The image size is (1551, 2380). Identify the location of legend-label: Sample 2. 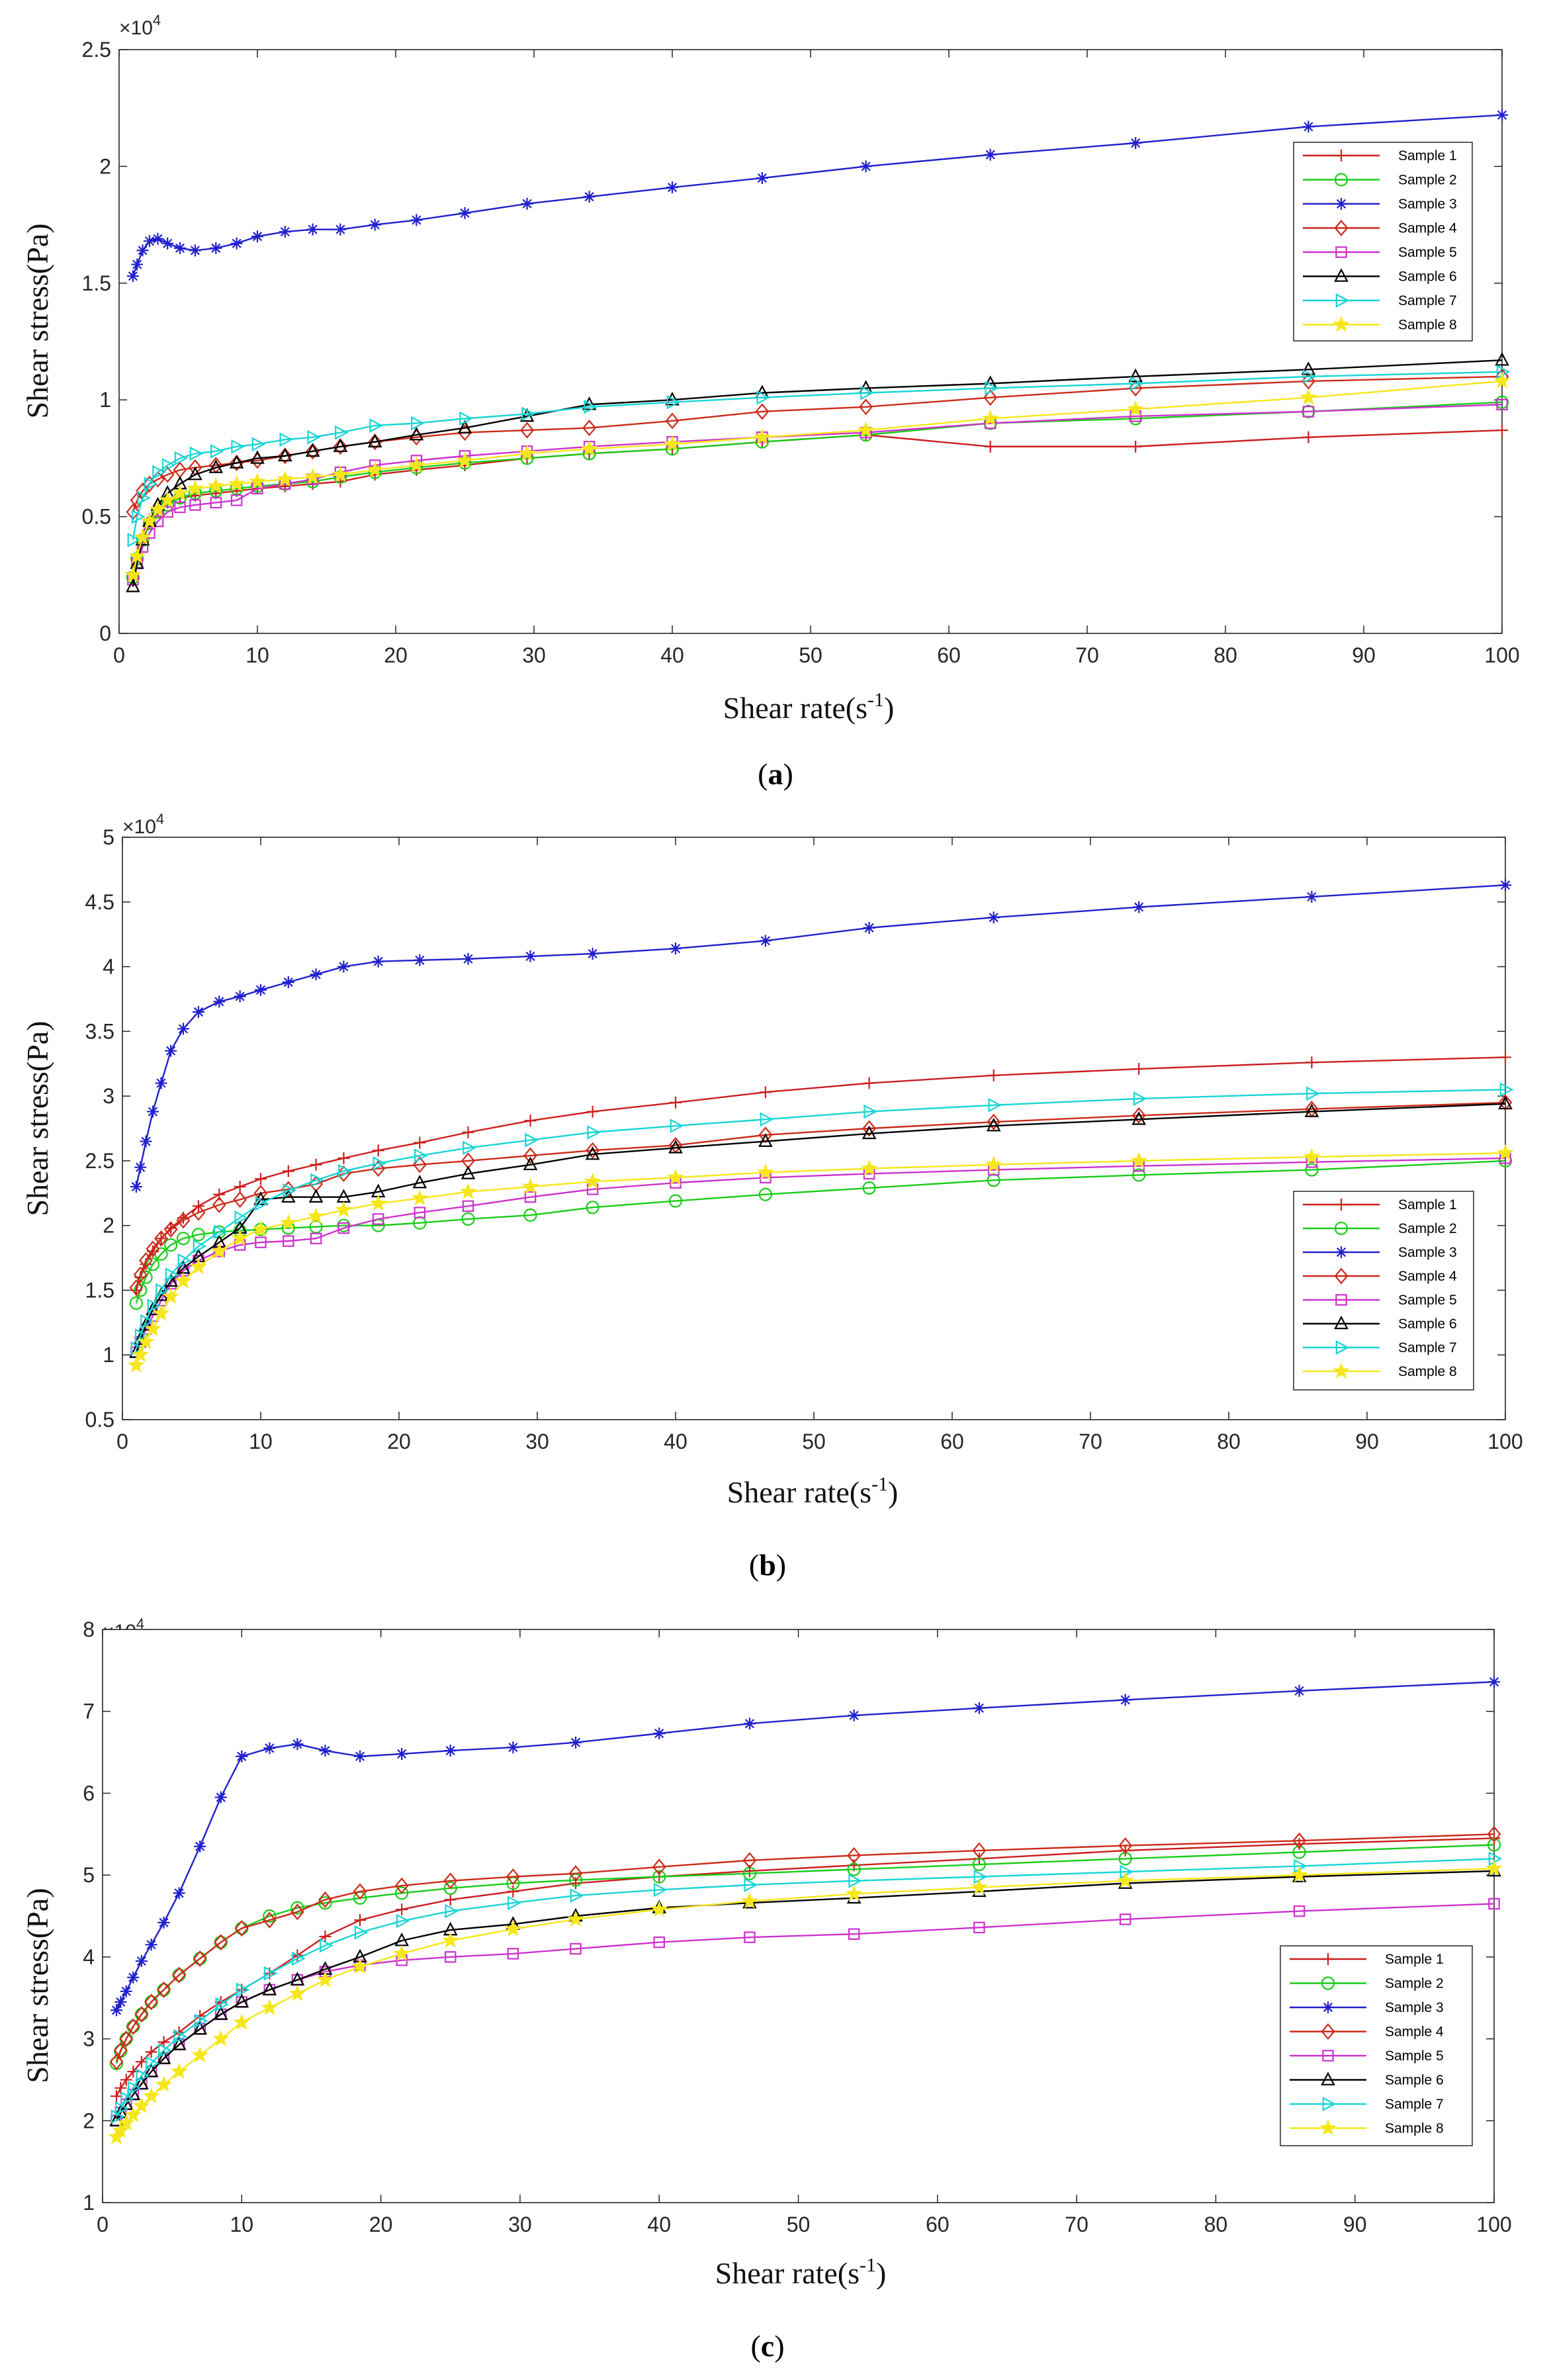
(1414, 1984).